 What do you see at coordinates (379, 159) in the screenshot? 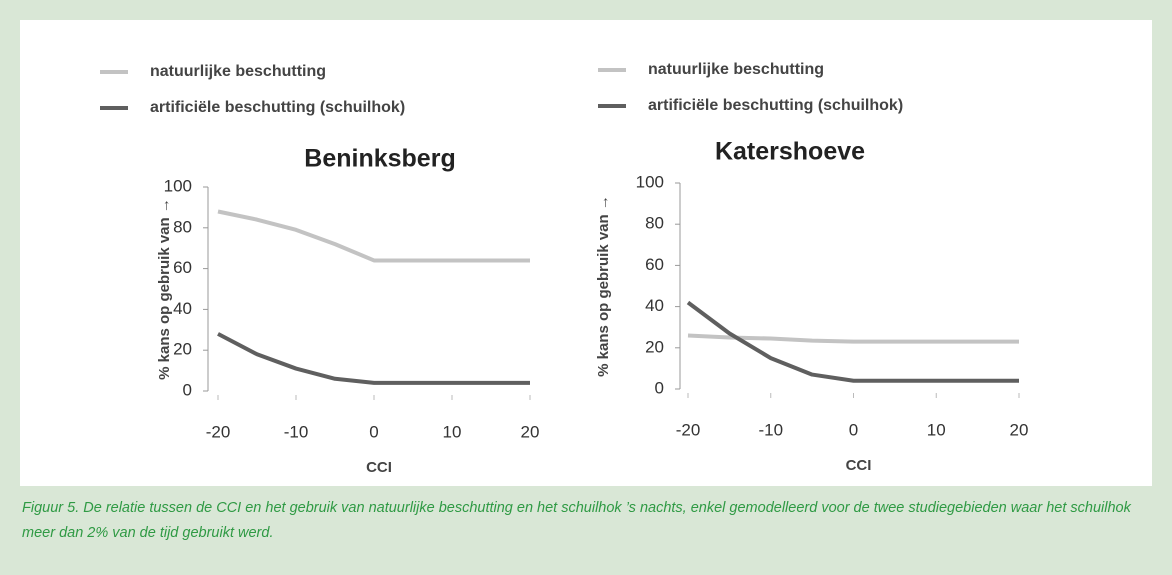
I see `chart-title: Beninksberg` at bounding box center [379, 159].